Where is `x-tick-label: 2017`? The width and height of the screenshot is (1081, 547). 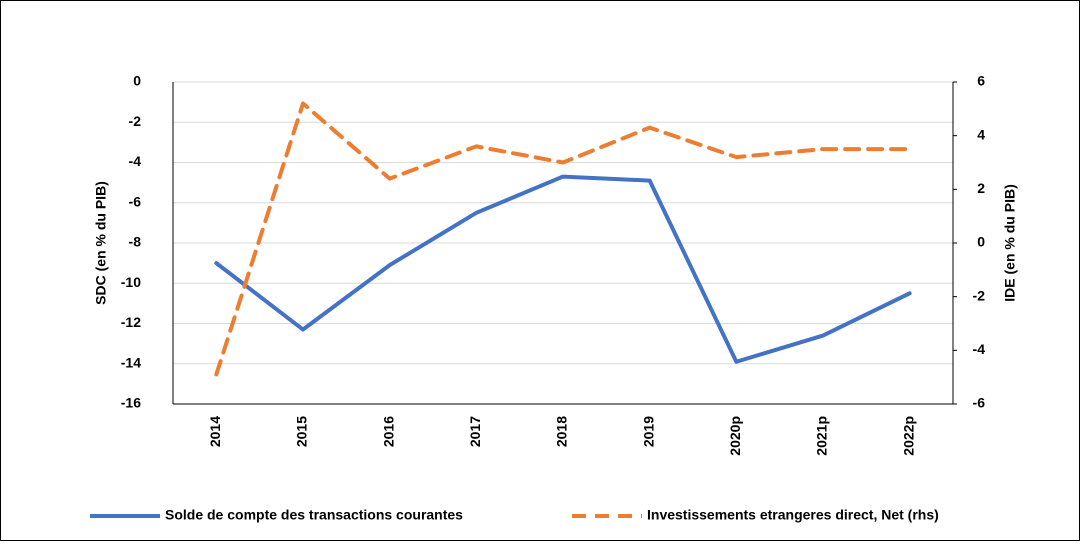
x-tick-label: 2017 is located at coordinates (475, 431).